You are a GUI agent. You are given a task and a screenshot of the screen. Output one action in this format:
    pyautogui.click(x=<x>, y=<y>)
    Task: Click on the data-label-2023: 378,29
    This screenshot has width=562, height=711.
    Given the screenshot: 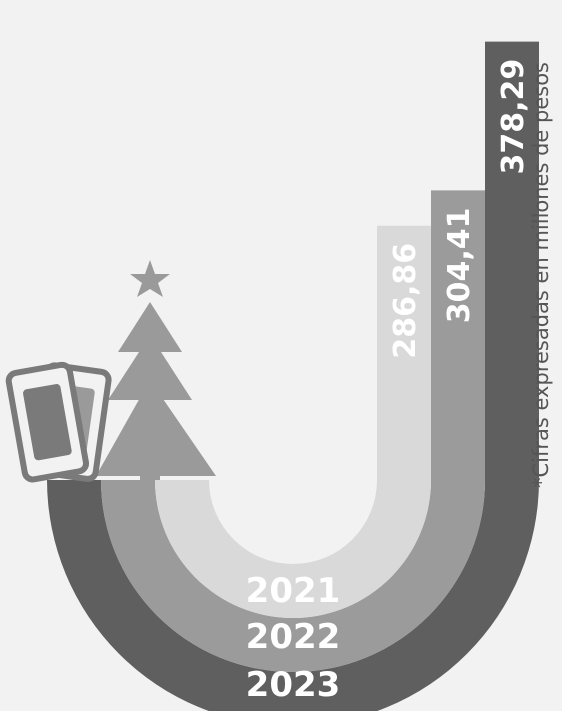 What is the action you would take?
    pyautogui.click(x=513, y=117)
    